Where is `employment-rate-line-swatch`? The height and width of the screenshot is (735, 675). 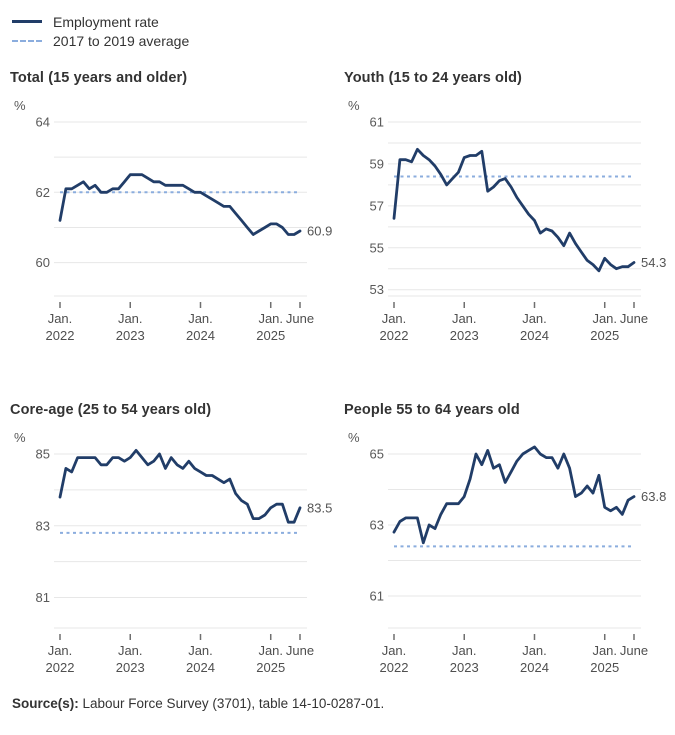 employment-rate-line-swatch is located at coordinates (27, 21).